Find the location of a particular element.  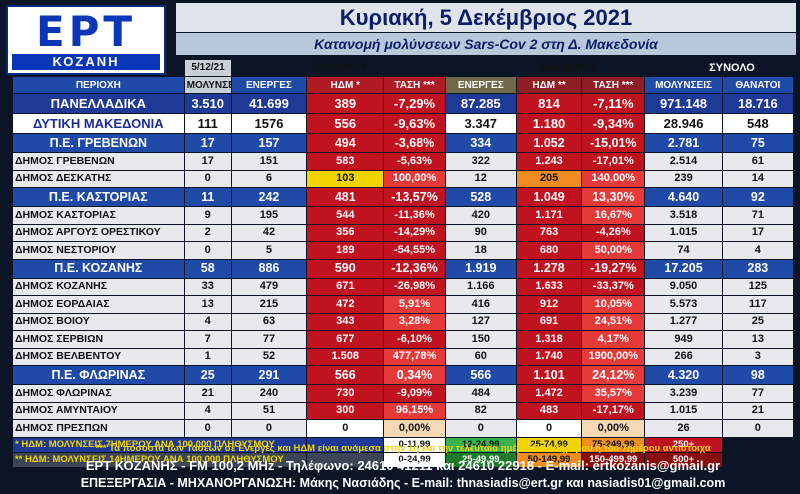

cell-value: 763 is located at coordinates (549, 232).